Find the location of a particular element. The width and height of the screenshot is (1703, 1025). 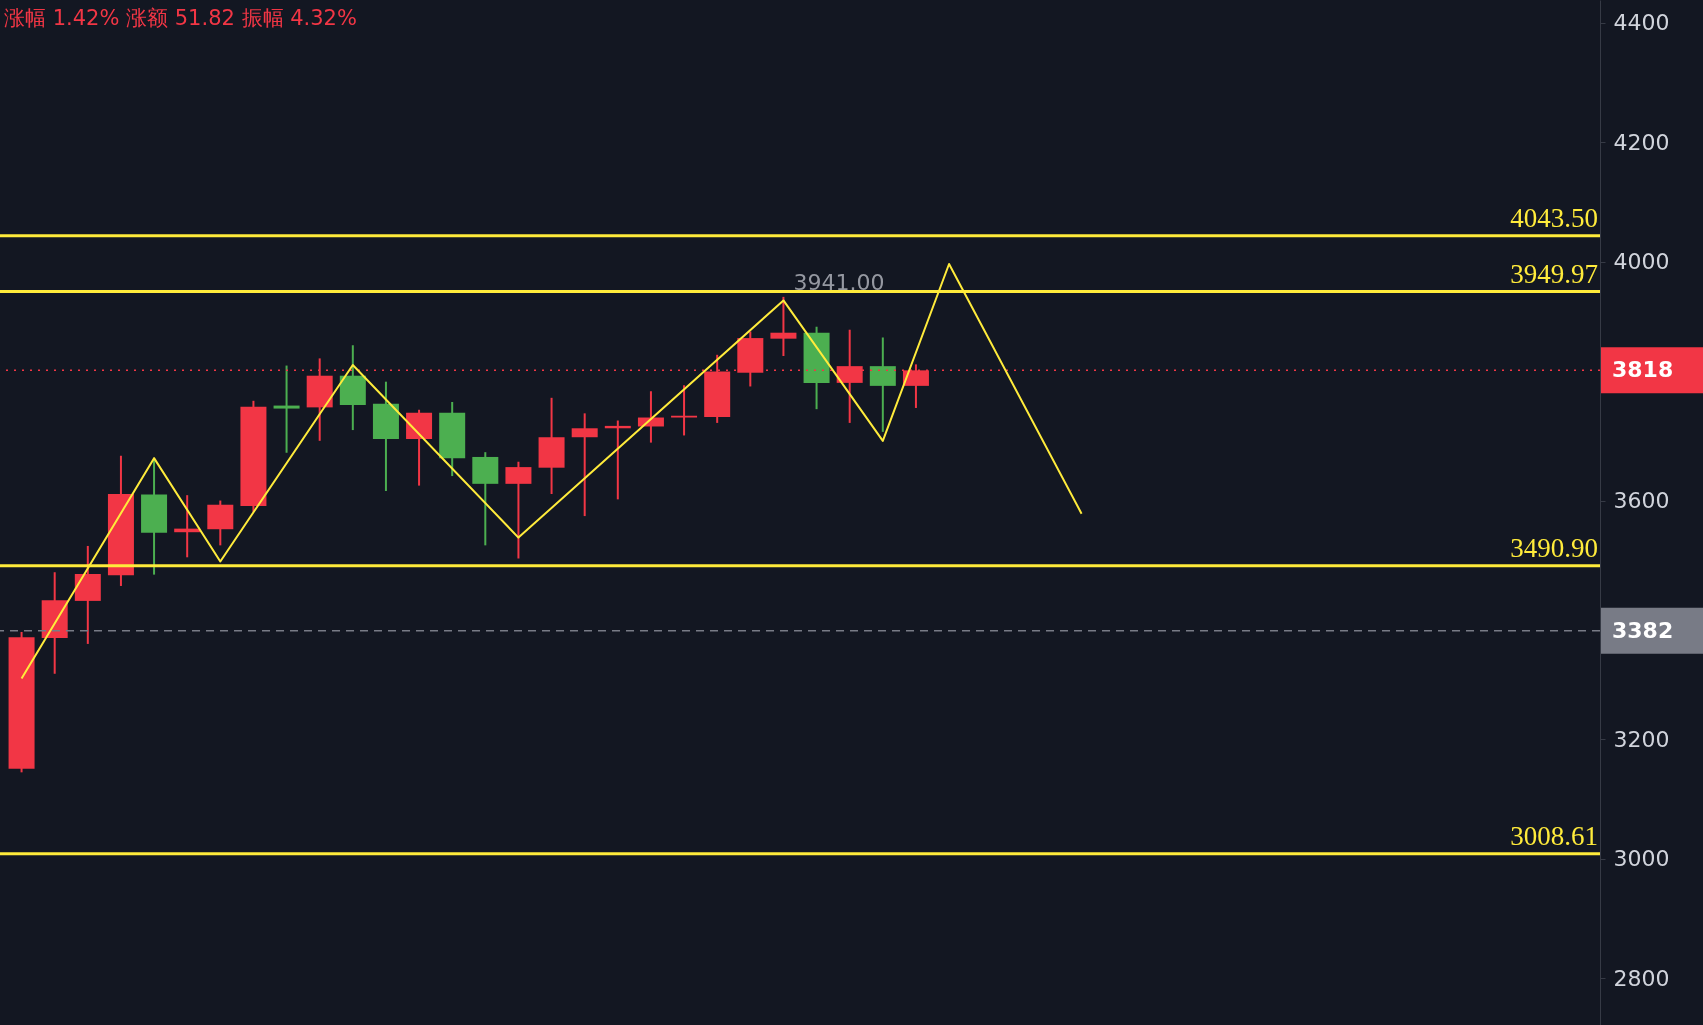

y-tick-label: 3000 is located at coordinates (1641, 859).